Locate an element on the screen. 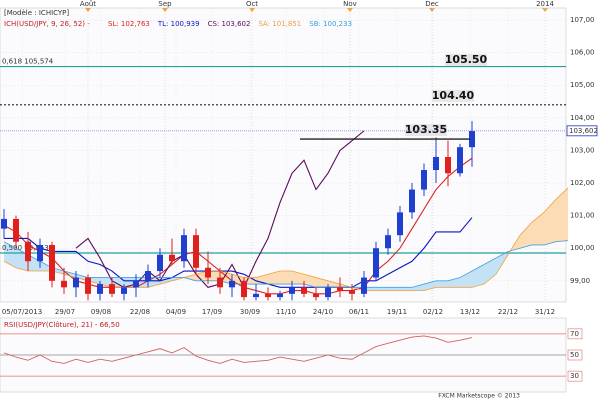 Image resolution: width=598 pixels, height=400 pixels. y-tick-label: 107,00 is located at coordinates (582, 20).